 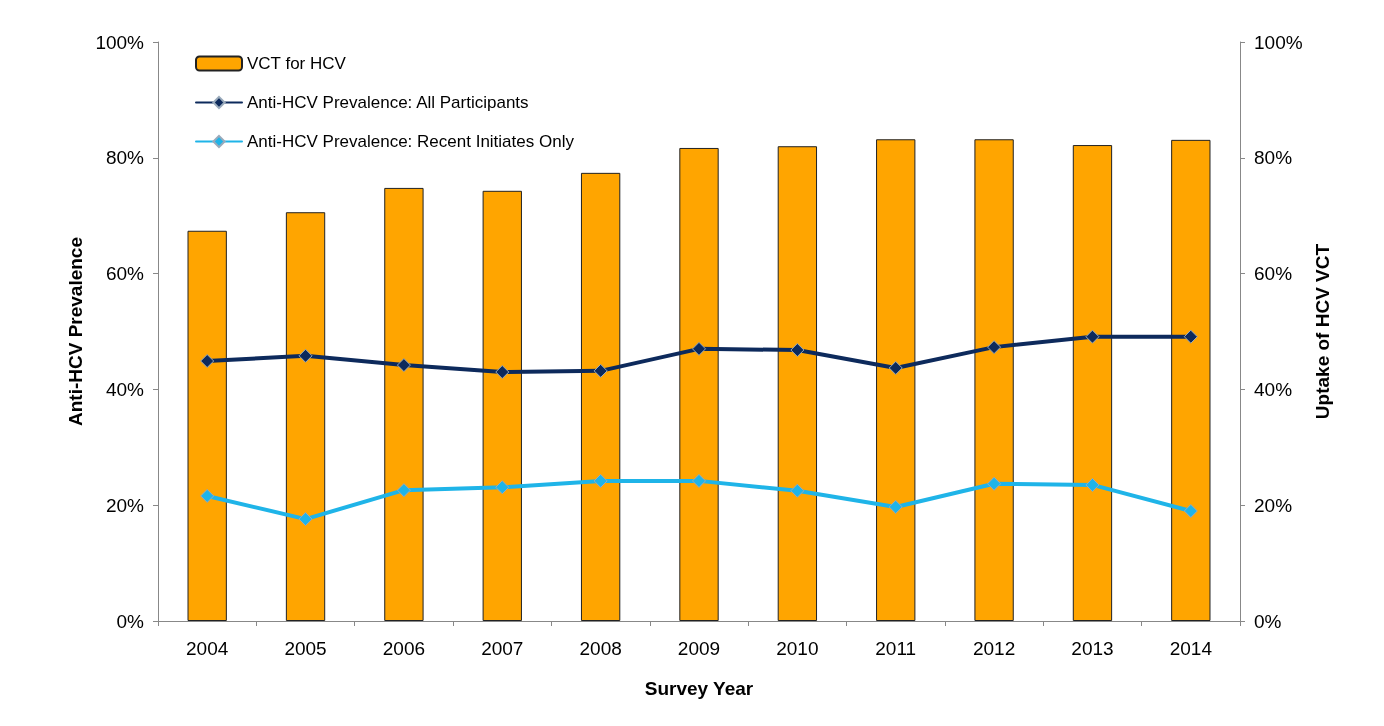 I want to click on x-tick-label: 2009, so click(x=699, y=648).